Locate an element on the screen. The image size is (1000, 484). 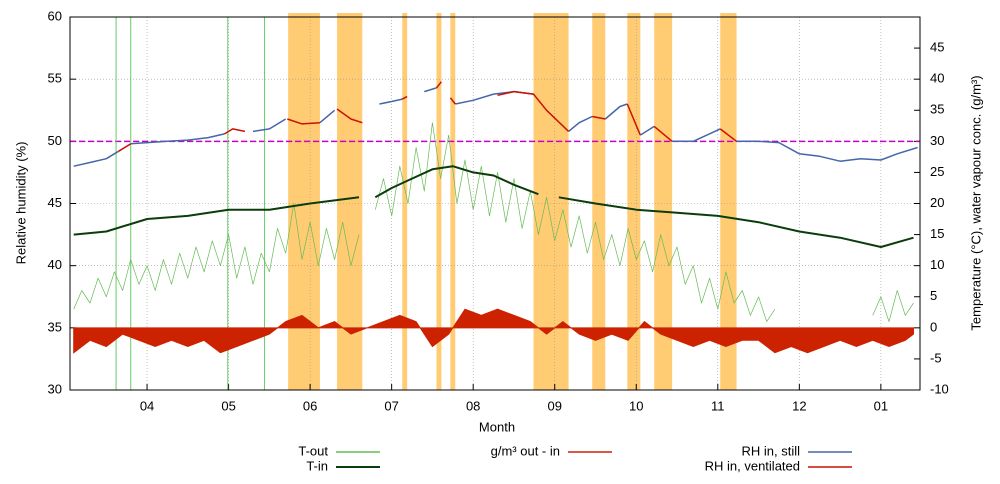
x-tick-label: 10 is located at coordinates (636, 405).